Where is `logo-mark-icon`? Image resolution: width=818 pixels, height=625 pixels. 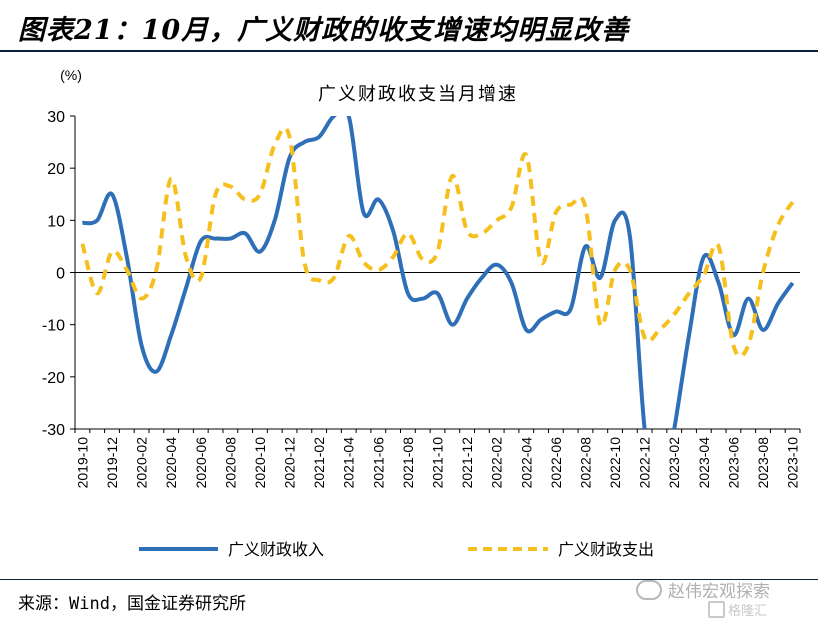
logo-mark-icon is located at coordinates (716, 609).